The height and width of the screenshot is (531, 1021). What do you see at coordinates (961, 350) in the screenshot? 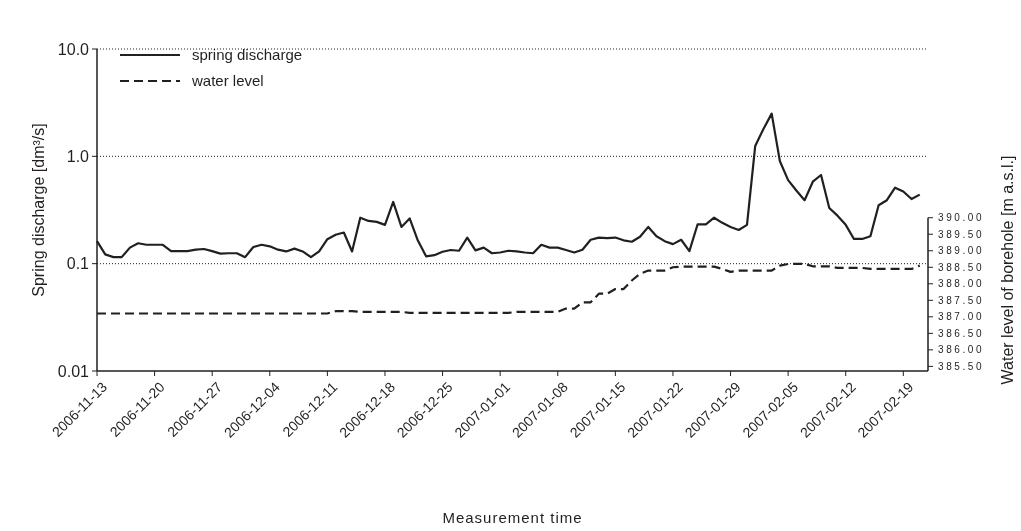
I see `y2-tick-label: 386.00` at bounding box center [961, 350].